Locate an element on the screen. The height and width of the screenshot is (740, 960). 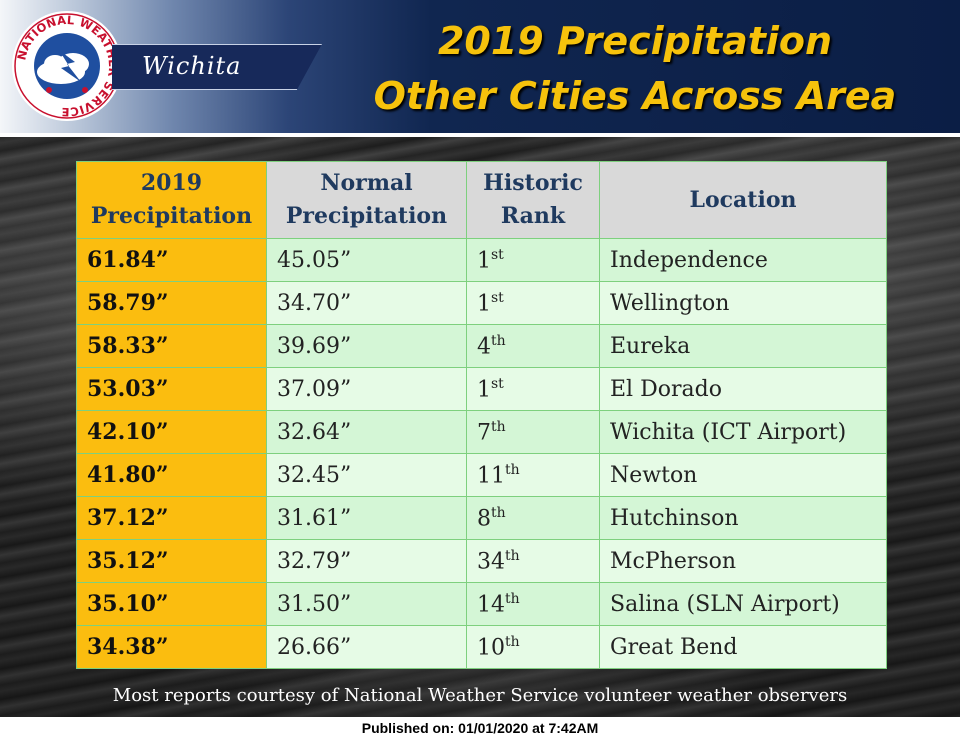
cell-normal-precip: 31.61” is located at coordinates (366, 518).